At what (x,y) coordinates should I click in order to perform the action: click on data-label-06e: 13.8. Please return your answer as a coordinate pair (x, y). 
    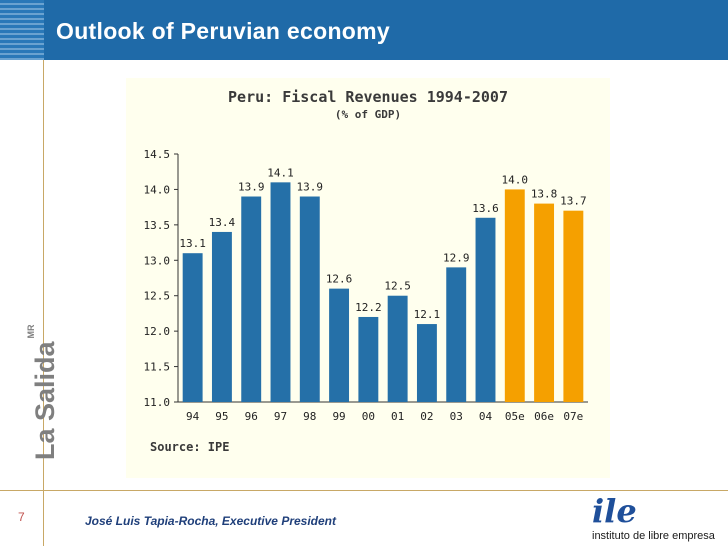
    Looking at the image, I should click on (544, 194).